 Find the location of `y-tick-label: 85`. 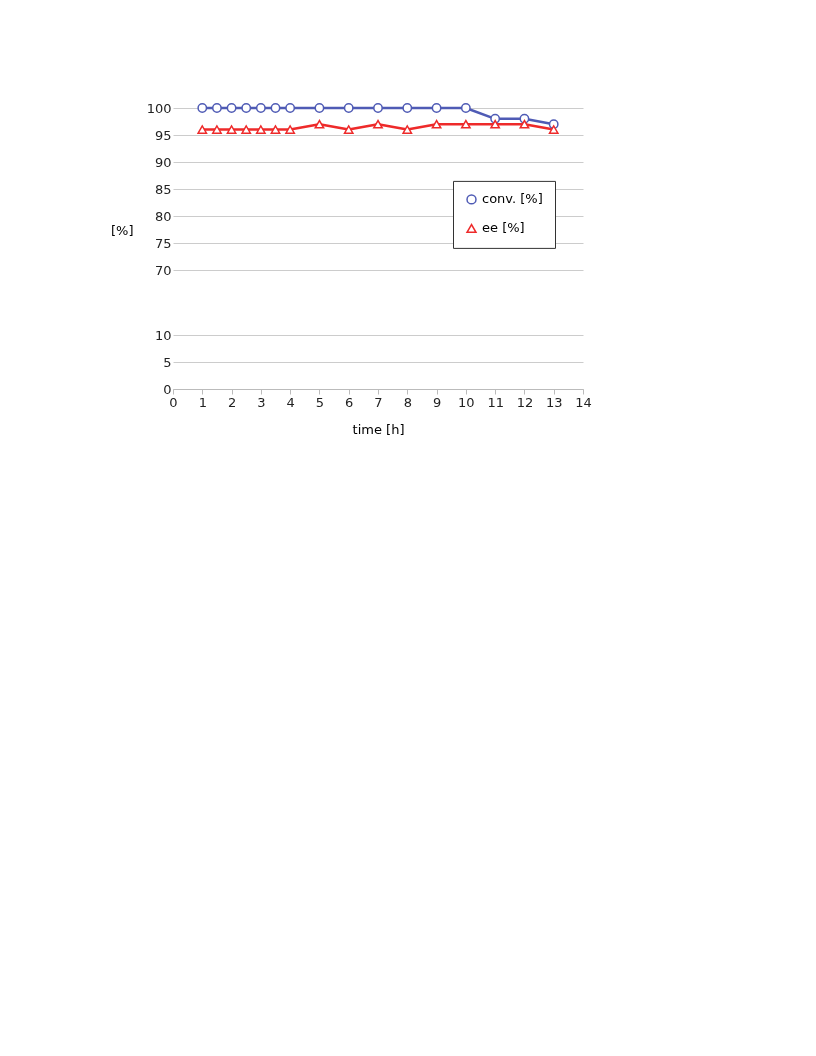

y-tick-label: 85 is located at coordinates (163, 189).